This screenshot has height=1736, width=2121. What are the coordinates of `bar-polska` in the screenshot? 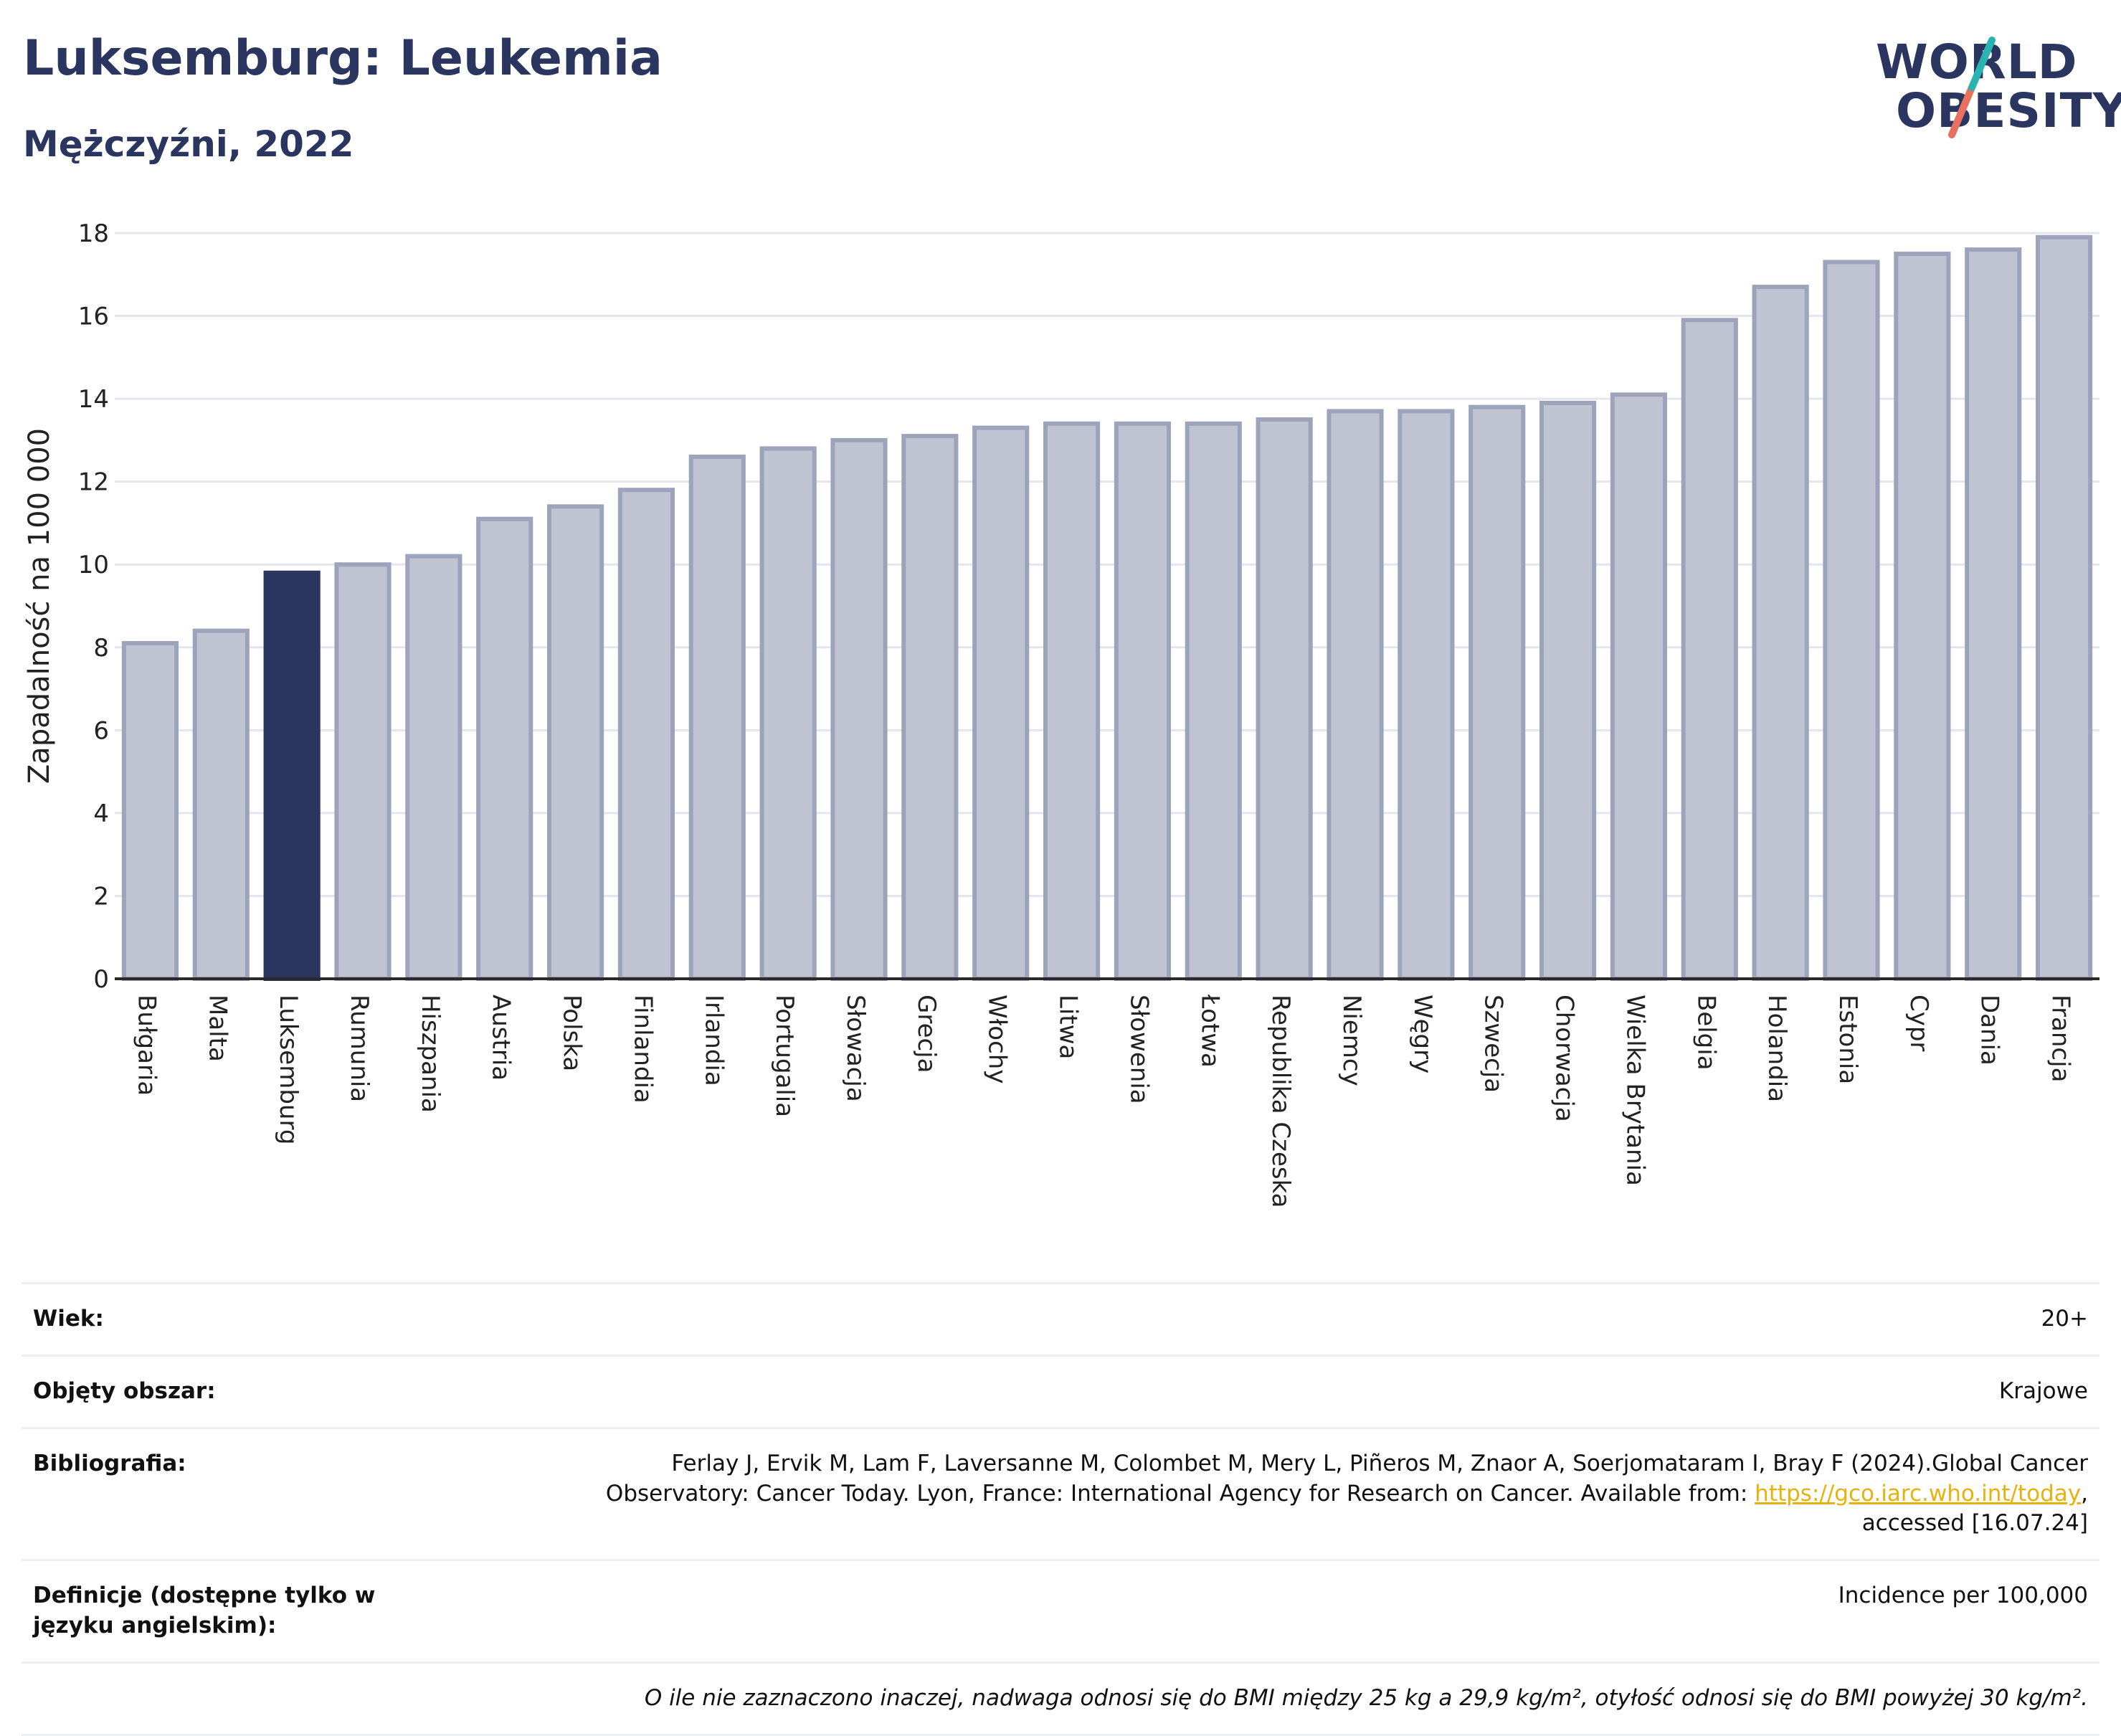 It's located at (575, 743).